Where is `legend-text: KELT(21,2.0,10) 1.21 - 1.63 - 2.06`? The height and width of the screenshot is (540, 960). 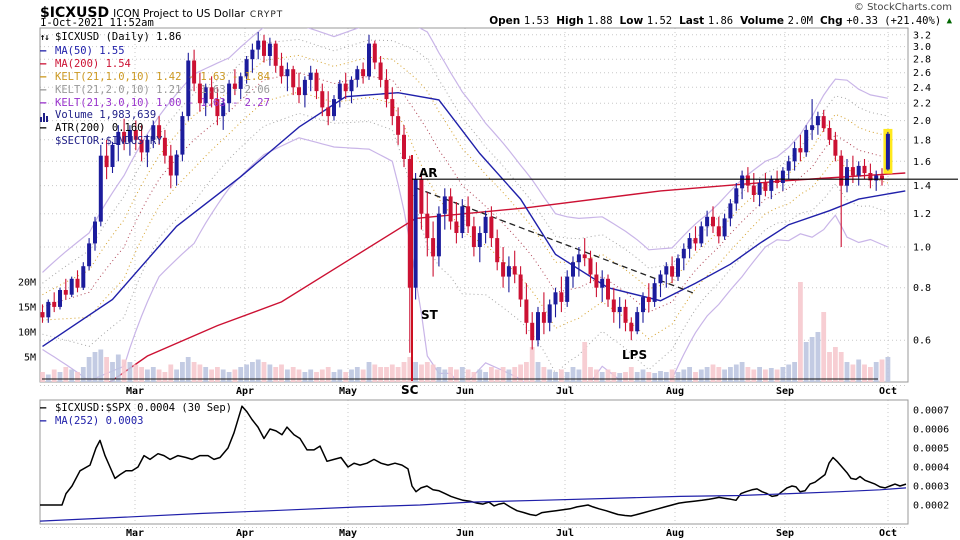
legend-text: KELT(21,2.0,10) 1.21 - 1.63 - 2.06 is located at coordinates (162, 89).